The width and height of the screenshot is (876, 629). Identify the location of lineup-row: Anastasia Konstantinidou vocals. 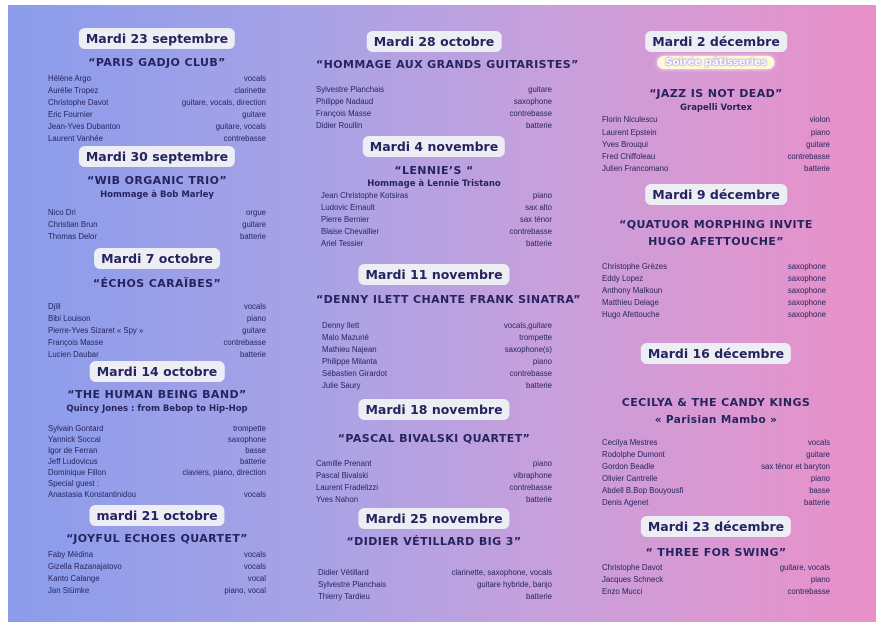
(157, 495).